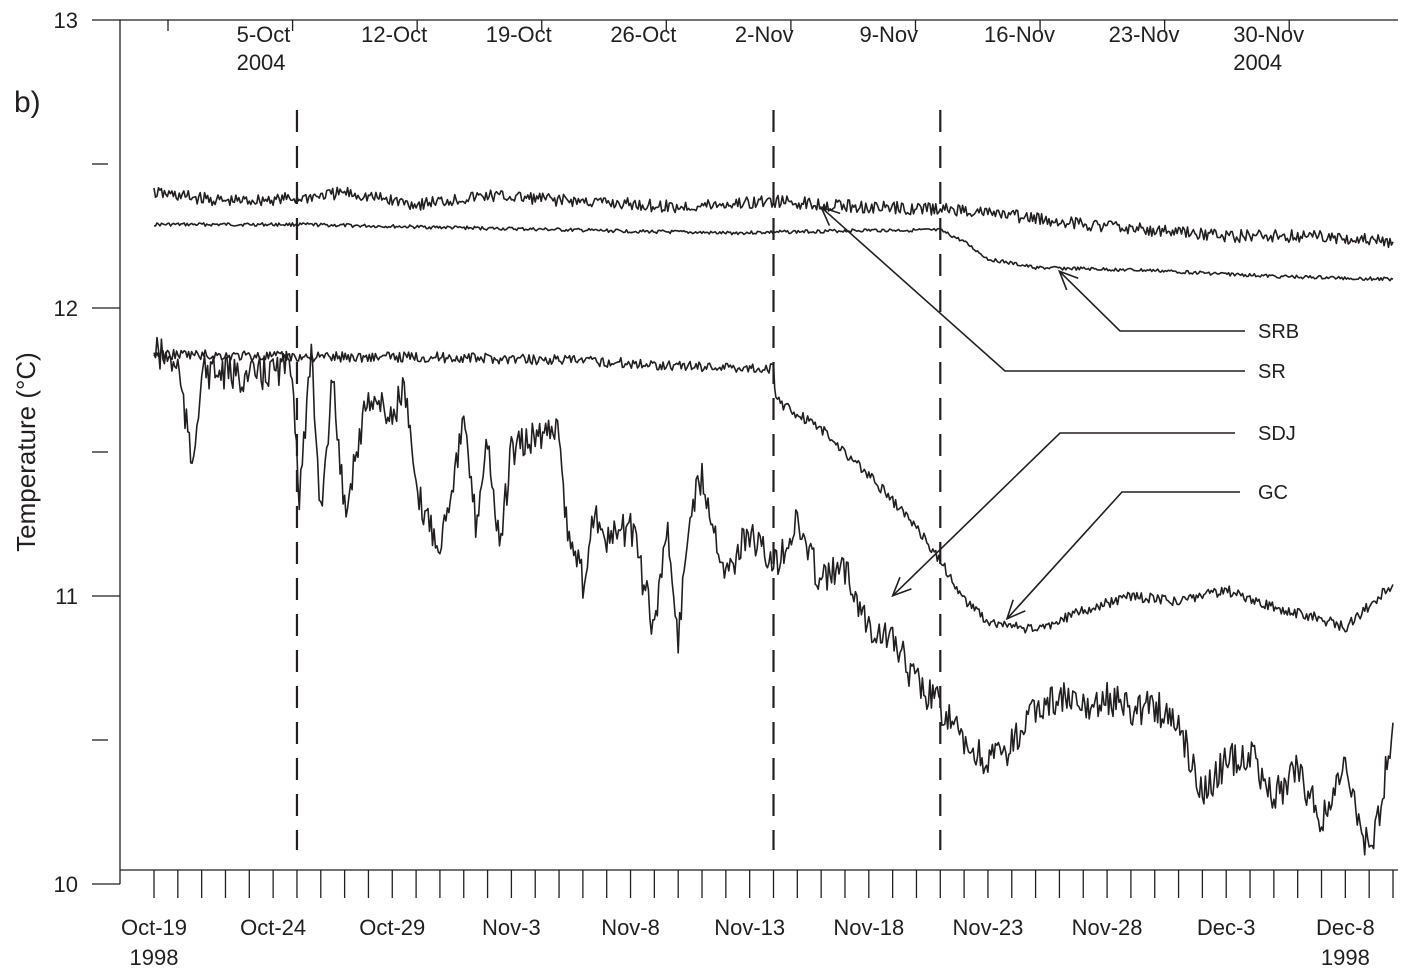 The image size is (1409, 973). What do you see at coordinates (643, 34) in the screenshot?
I see `x-top-tick-label: 26-Oct` at bounding box center [643, 34].